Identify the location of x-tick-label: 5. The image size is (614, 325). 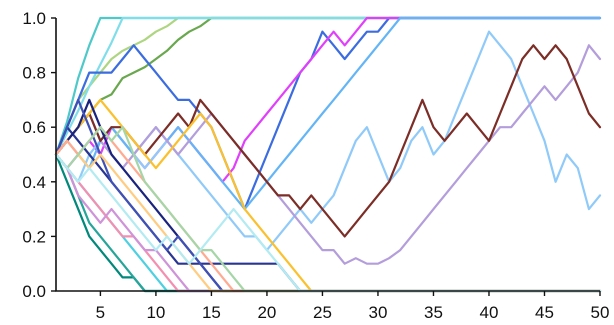
(100, 312).